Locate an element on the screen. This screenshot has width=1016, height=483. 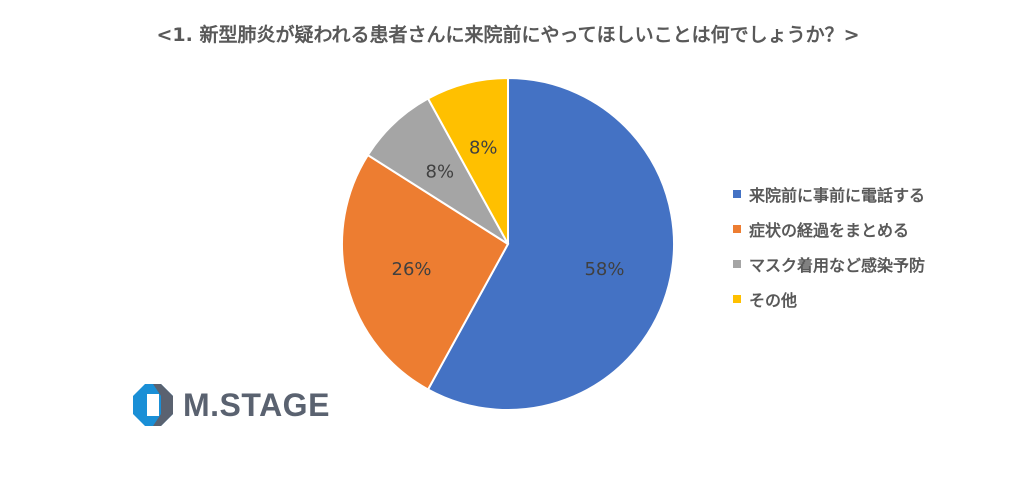
legend-label: マスク着用など感染予防 is located at coordinates (837, 265).